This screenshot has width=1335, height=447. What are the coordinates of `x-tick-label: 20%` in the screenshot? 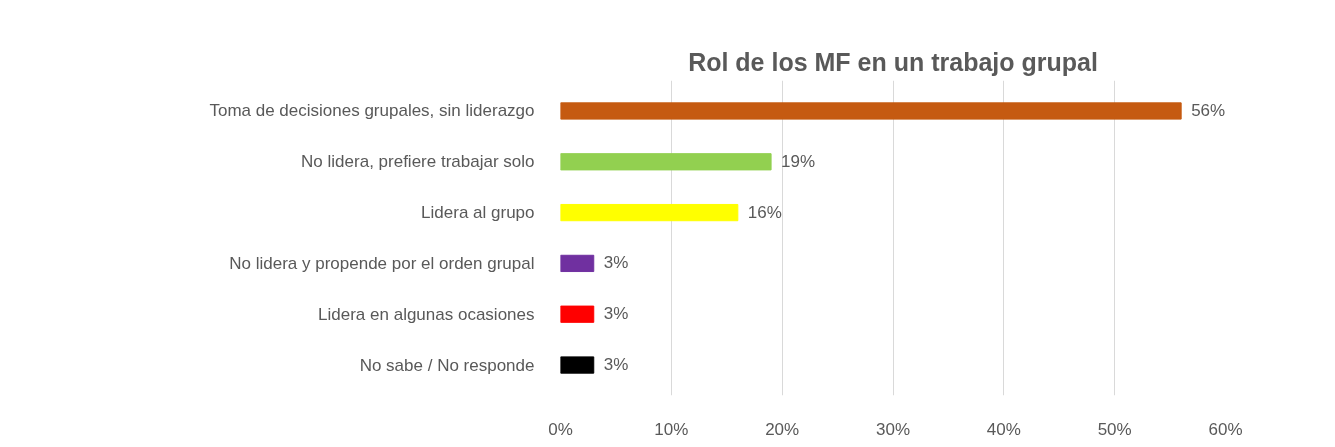 It's located at (782, 429).